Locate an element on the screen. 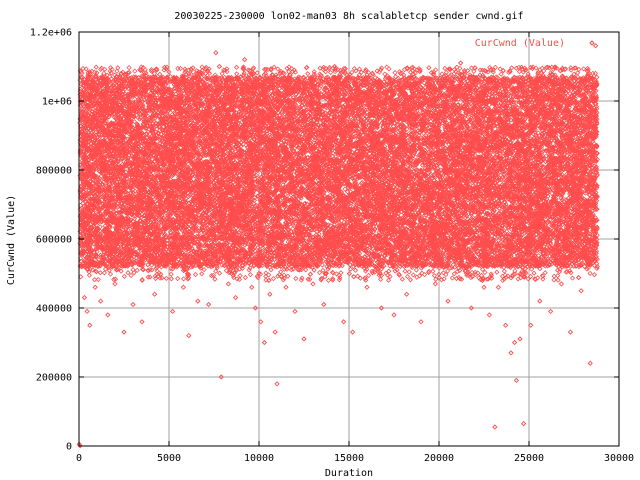 The height and width of the screenshot is (480, 640). y-tick-label: 200000 is located at coordinates (54, 378).